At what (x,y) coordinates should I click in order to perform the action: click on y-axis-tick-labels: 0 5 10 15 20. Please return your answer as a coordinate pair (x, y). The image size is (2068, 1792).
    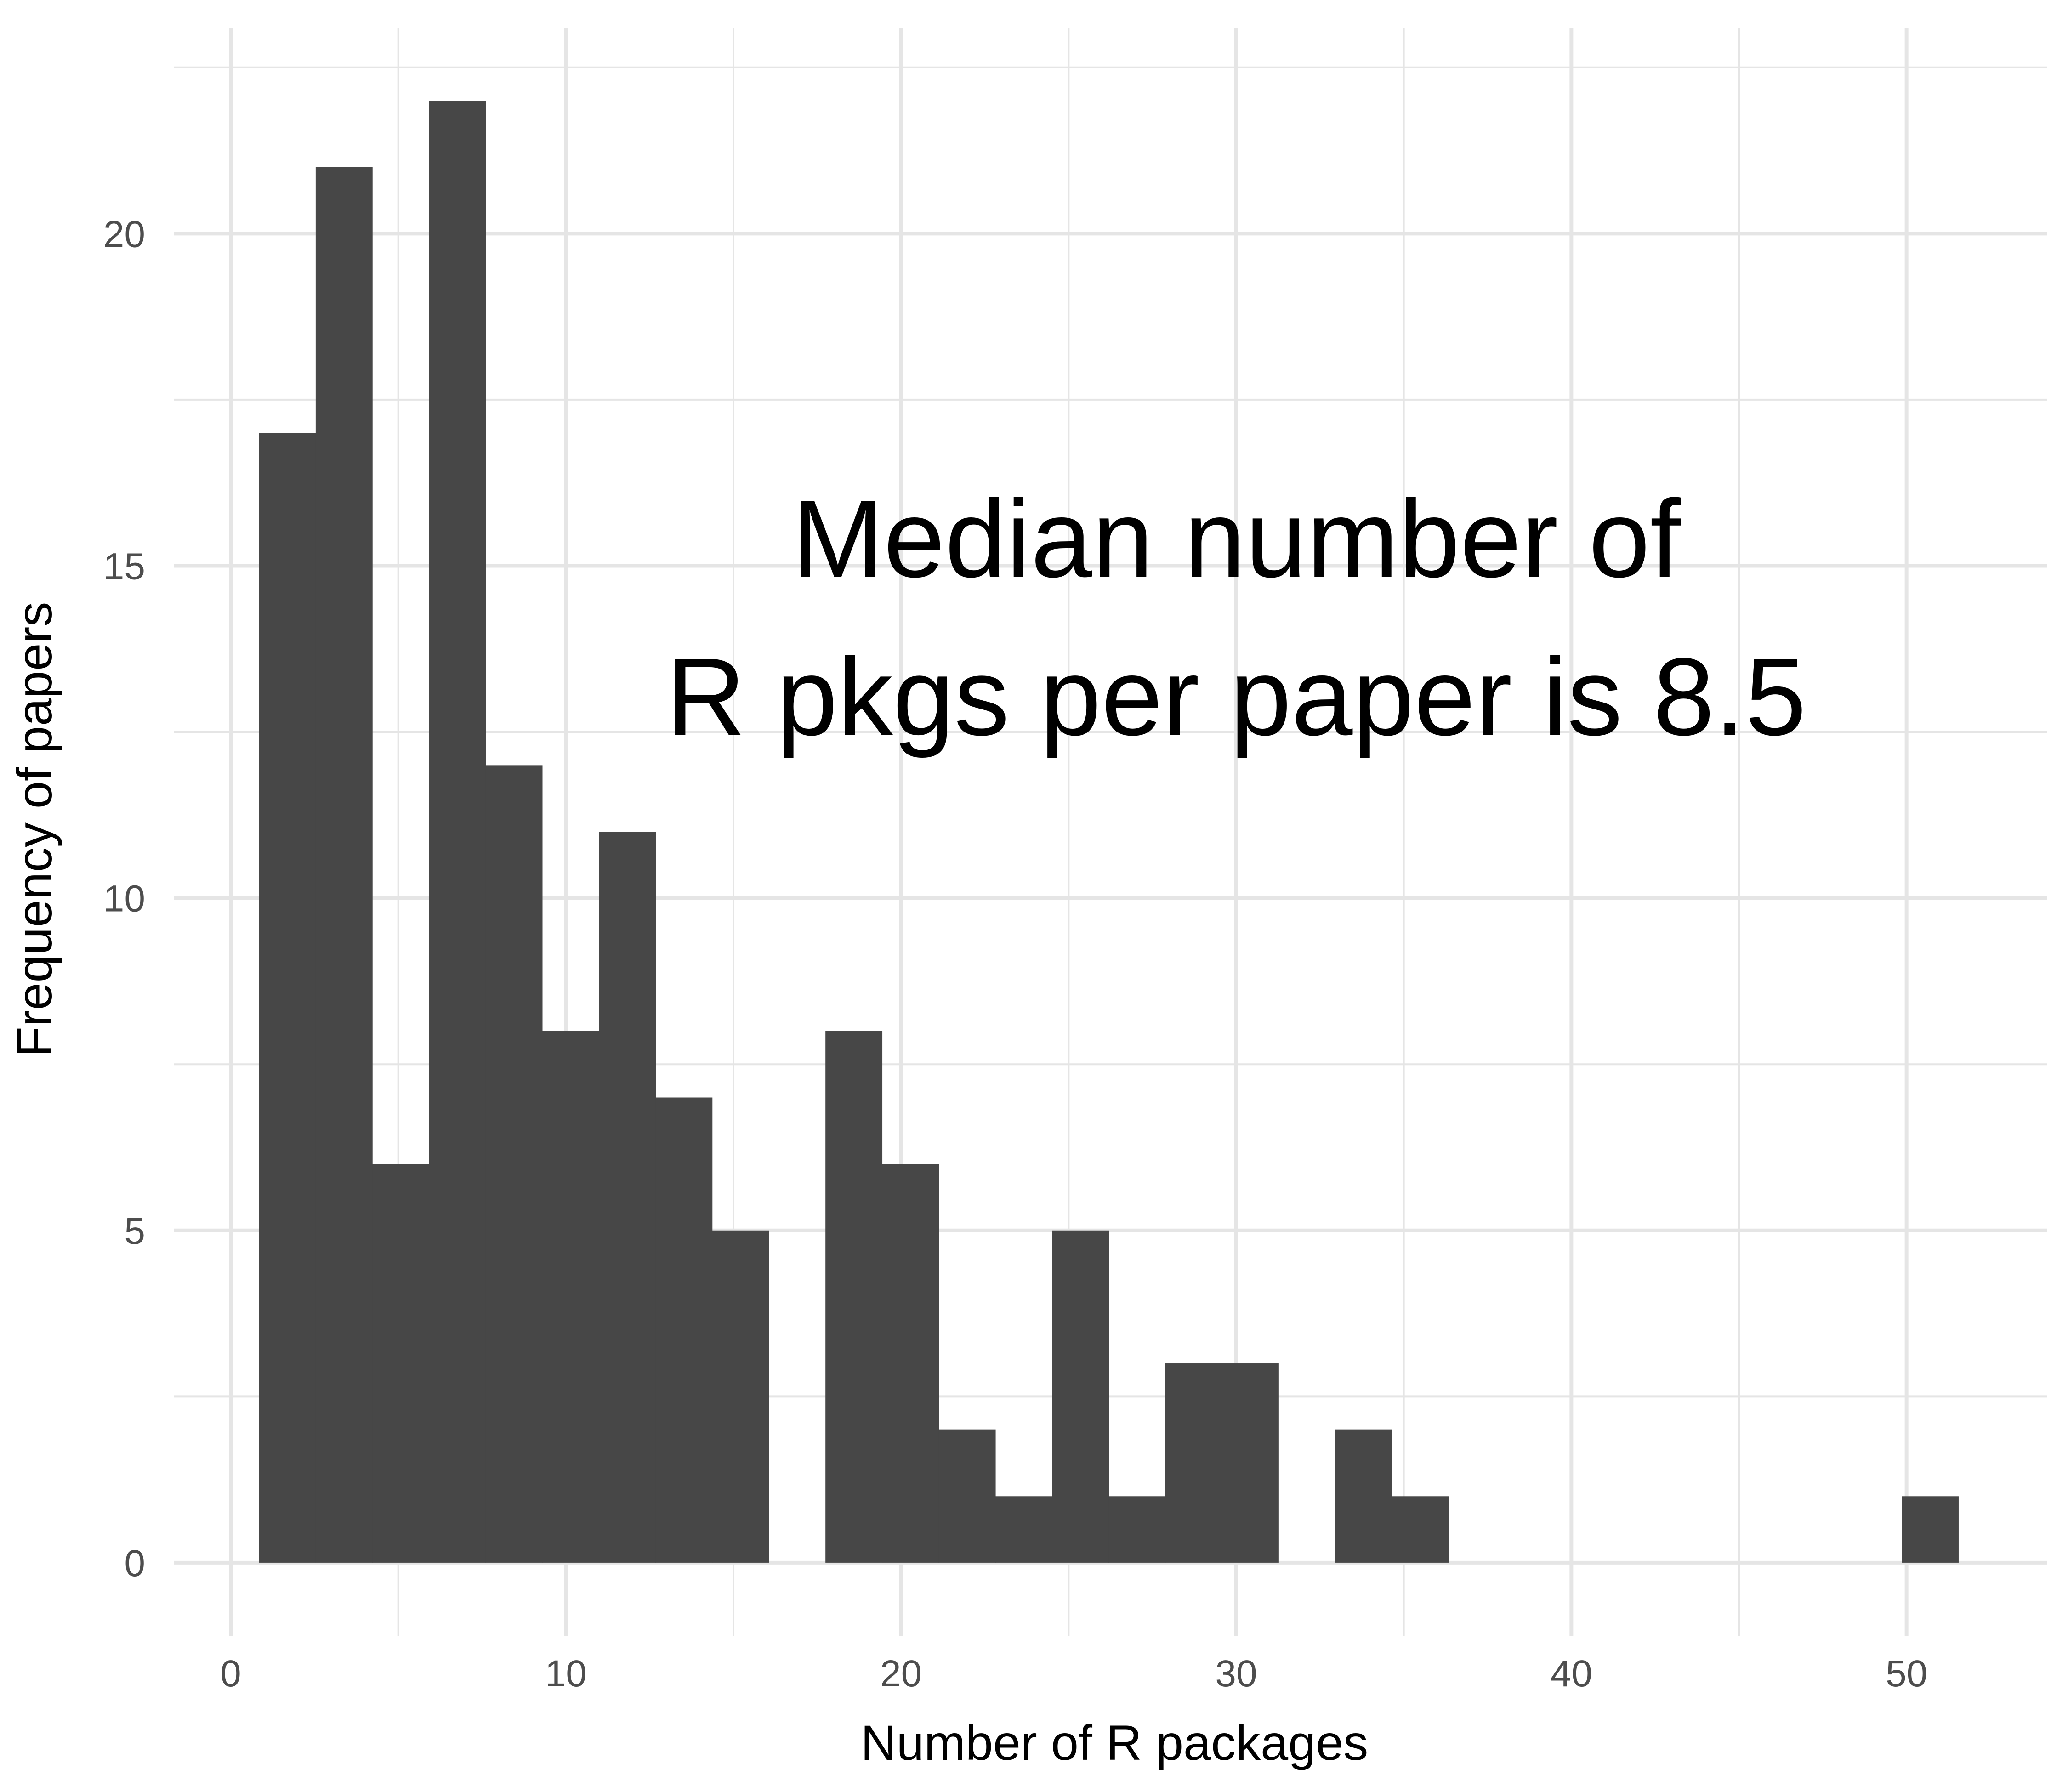
    Looking at the image, I should click on (124, 898).